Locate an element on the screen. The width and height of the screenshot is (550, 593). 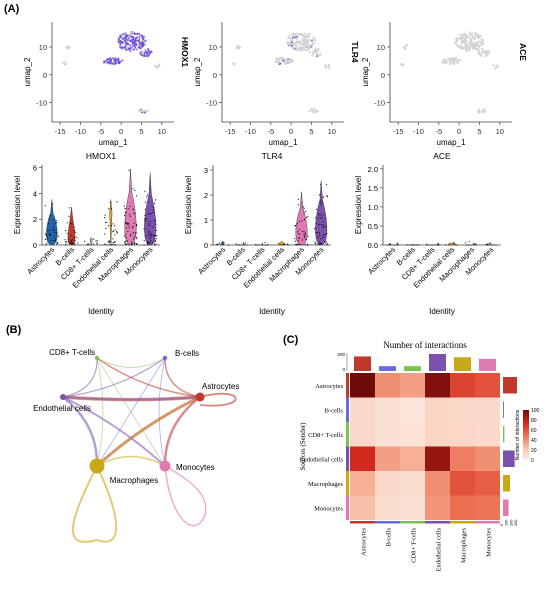
heatmap-legend-tick: 60 is located at coordinates (534, 431).